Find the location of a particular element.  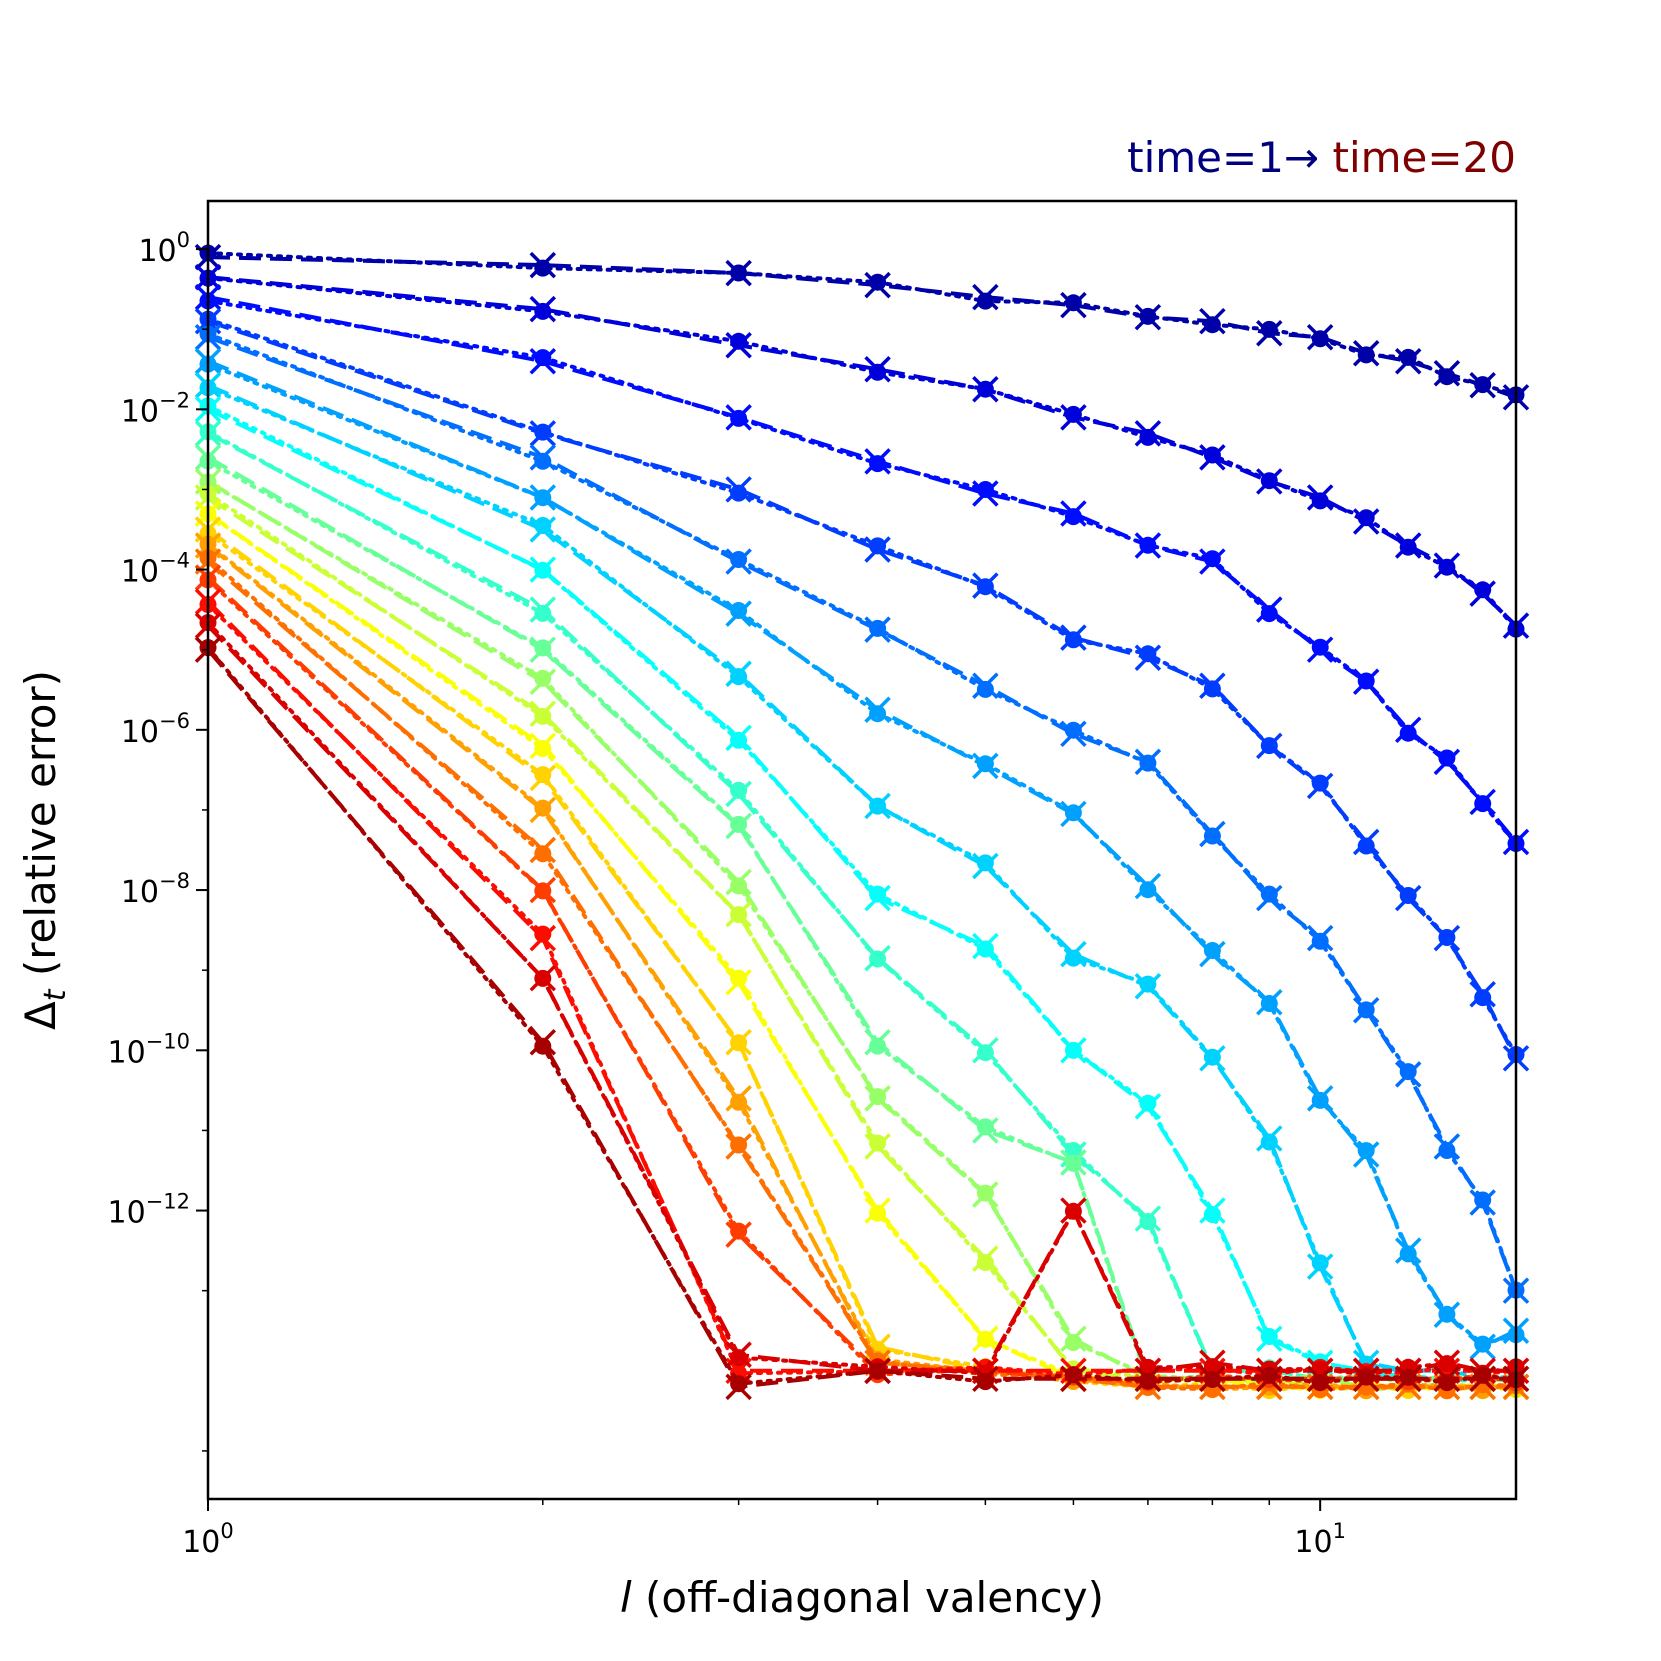

y-tick-label: 10⁻² is located at coordinates (155, 408).